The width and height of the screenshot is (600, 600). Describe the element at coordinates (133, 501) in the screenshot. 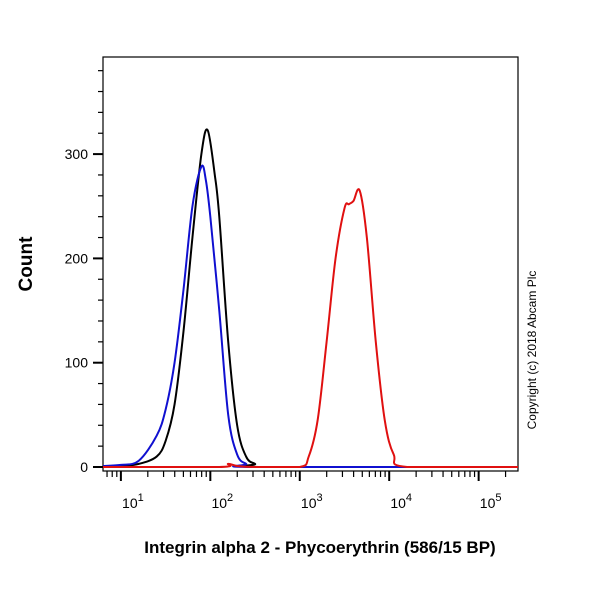

I see `x-tick-label: 10¹` at that location.